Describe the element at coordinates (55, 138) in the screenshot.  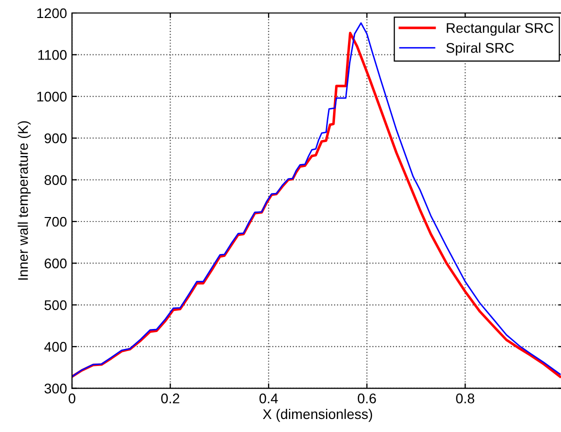
I see `y-tick-label: 900` at that location.